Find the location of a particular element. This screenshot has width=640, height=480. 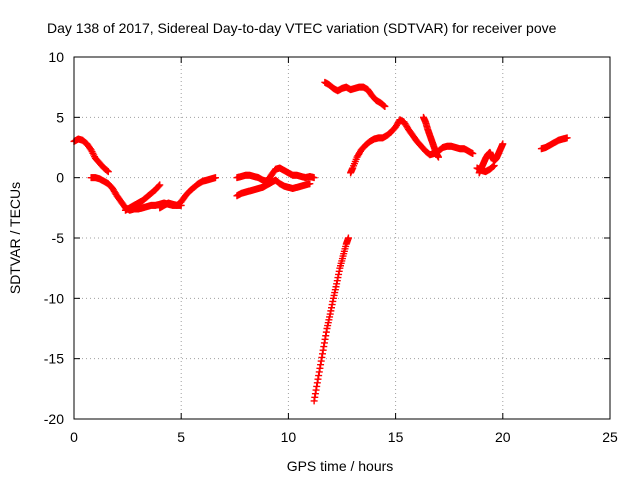

y-tick-label: -20 is located at coordinates (54, 419).